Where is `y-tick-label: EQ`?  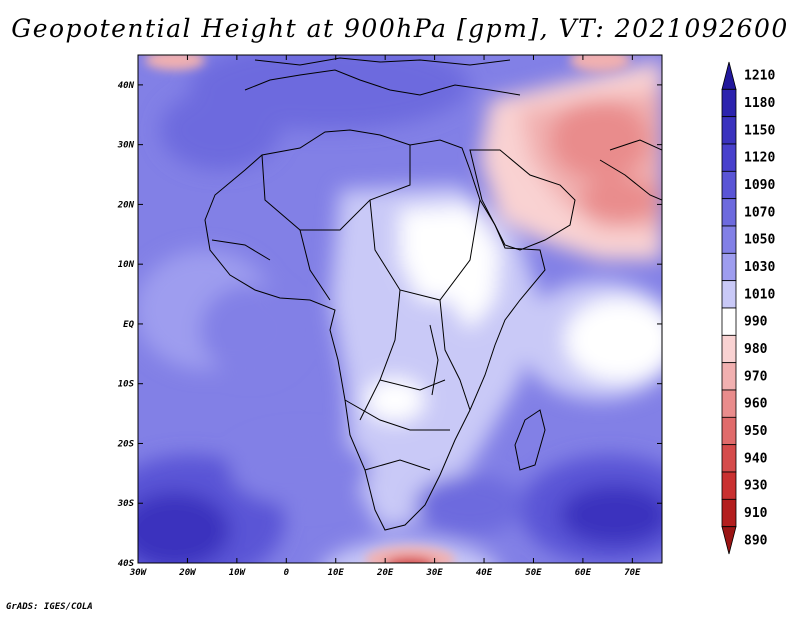 y-tick-label: EQ is located at coordinates (128, 325).